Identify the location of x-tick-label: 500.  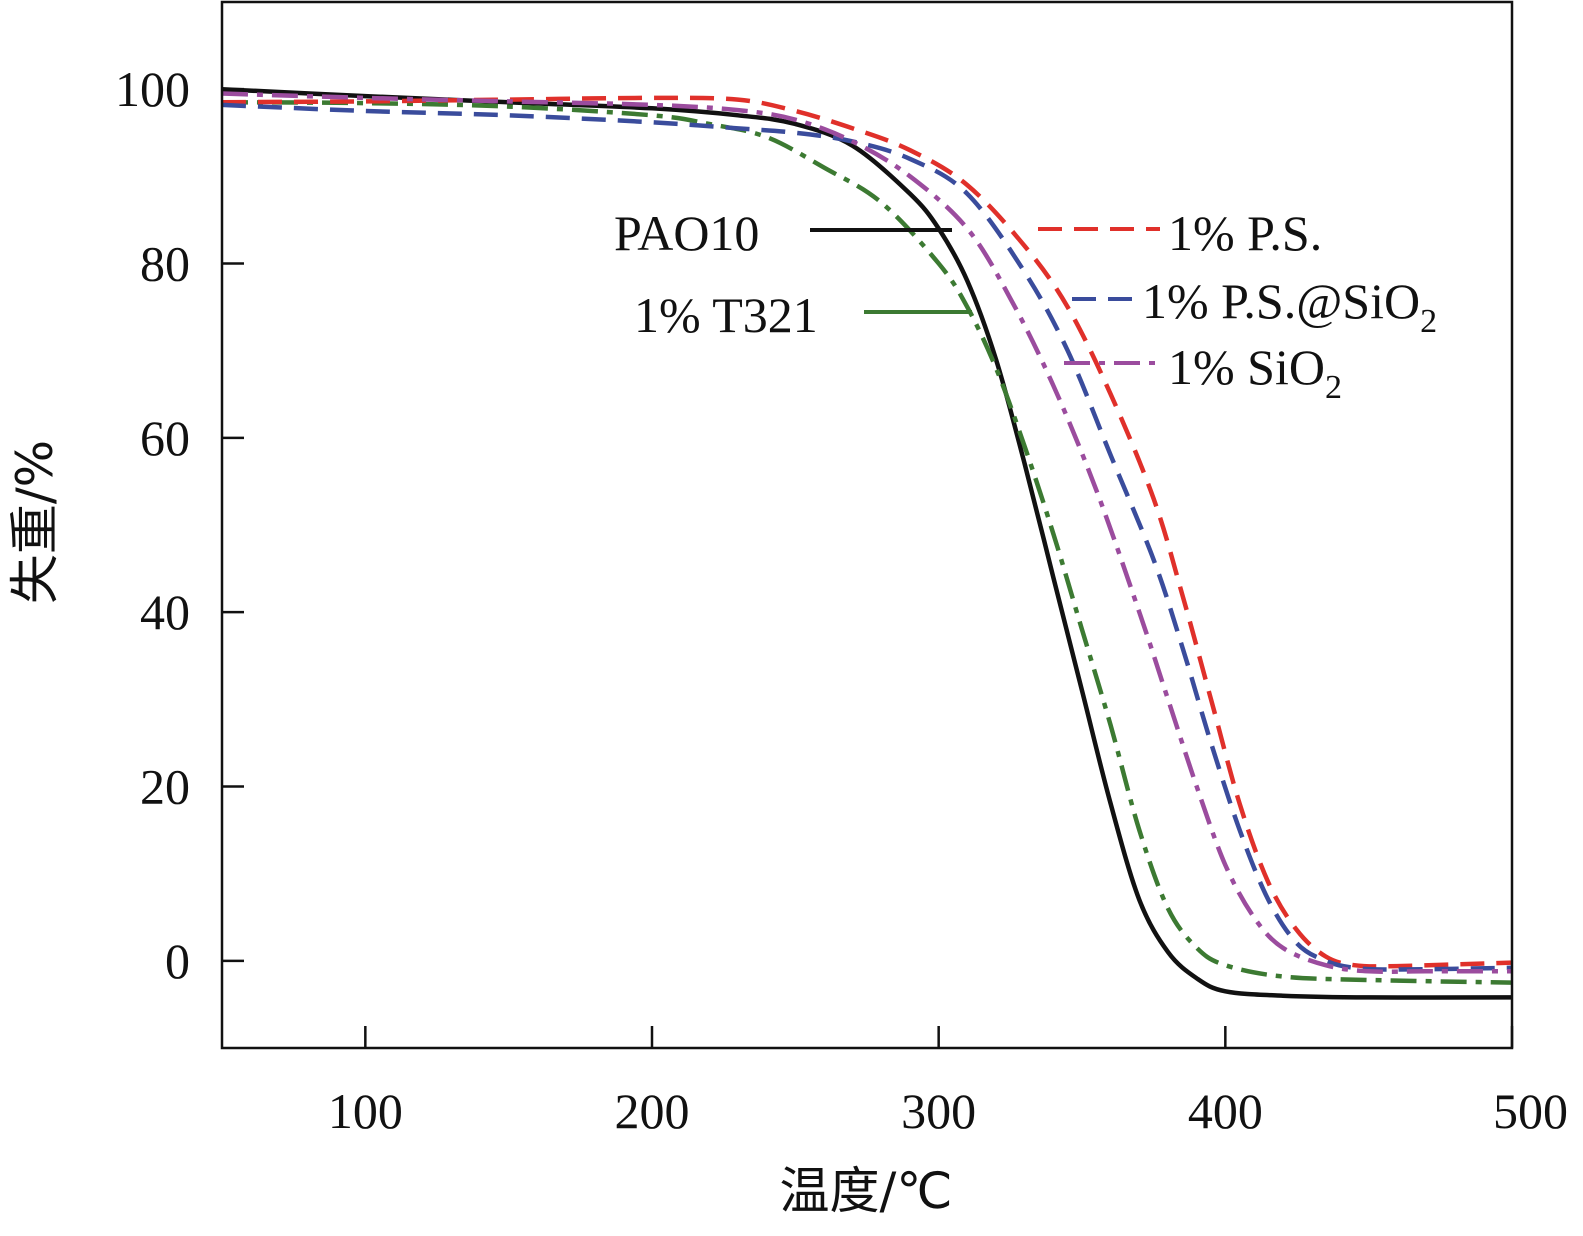
(1530, 1111).